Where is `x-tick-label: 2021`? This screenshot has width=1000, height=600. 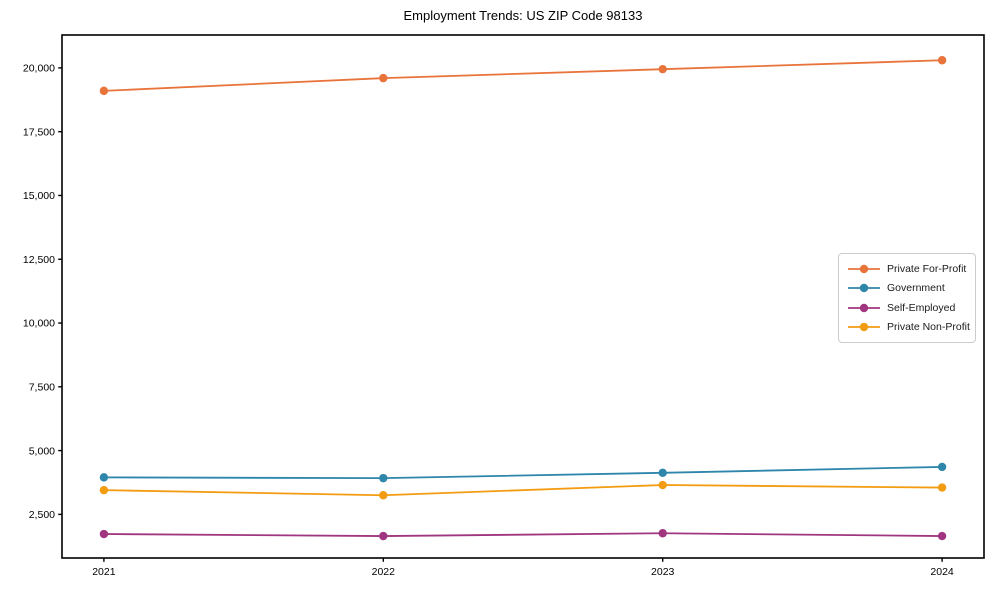
x-tick-label: 2021 is located at coordinates (104, 572).